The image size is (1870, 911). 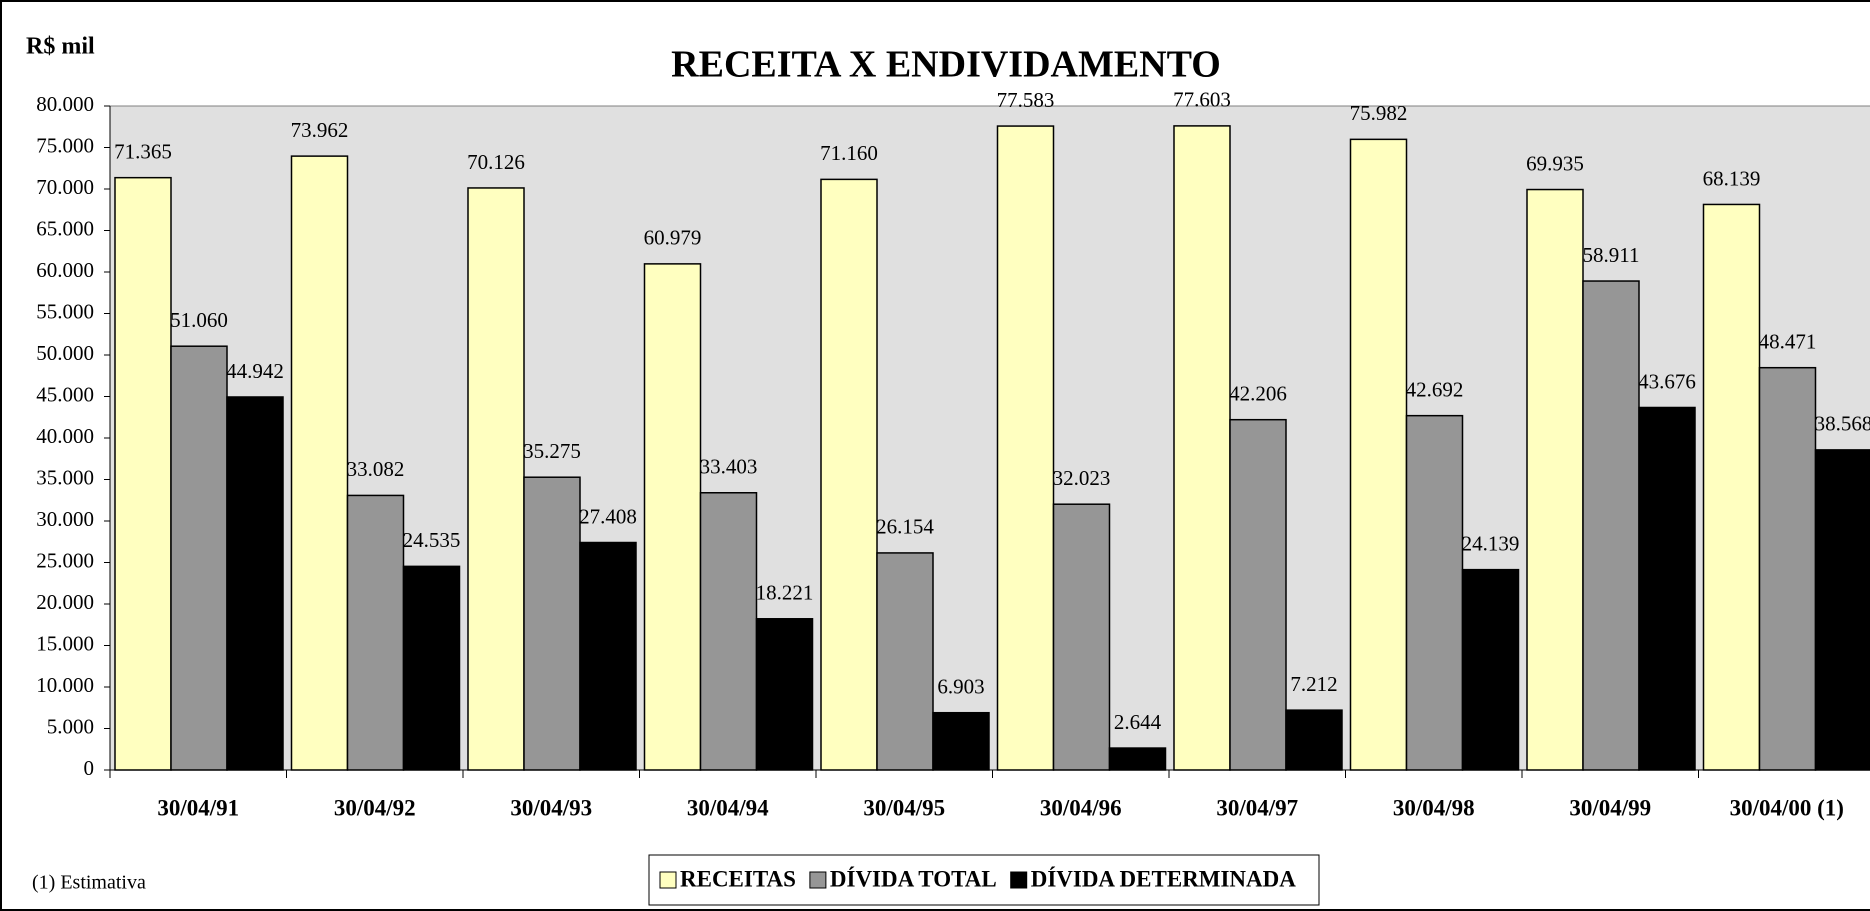 What do you see at coordinates (551, 807) in the screenshot?
I see `x-tick-label: 30/04/93` at bounding box center [551, 807].